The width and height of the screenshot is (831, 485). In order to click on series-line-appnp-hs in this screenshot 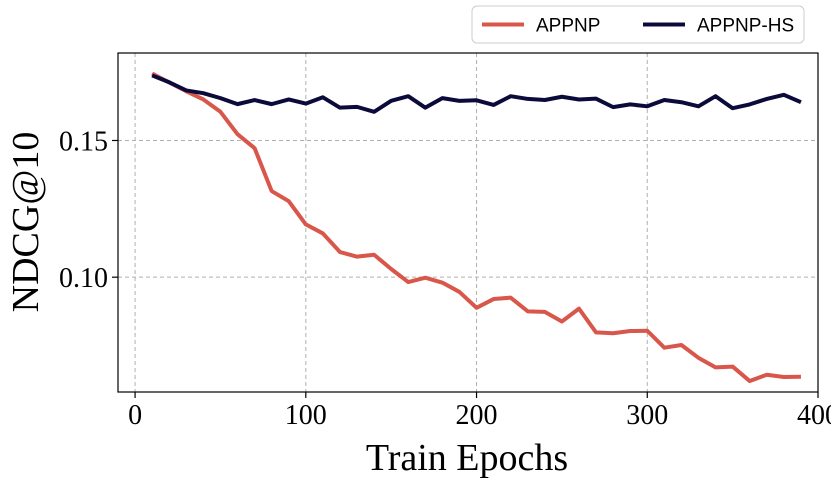, I will do `click(476, 93)`.